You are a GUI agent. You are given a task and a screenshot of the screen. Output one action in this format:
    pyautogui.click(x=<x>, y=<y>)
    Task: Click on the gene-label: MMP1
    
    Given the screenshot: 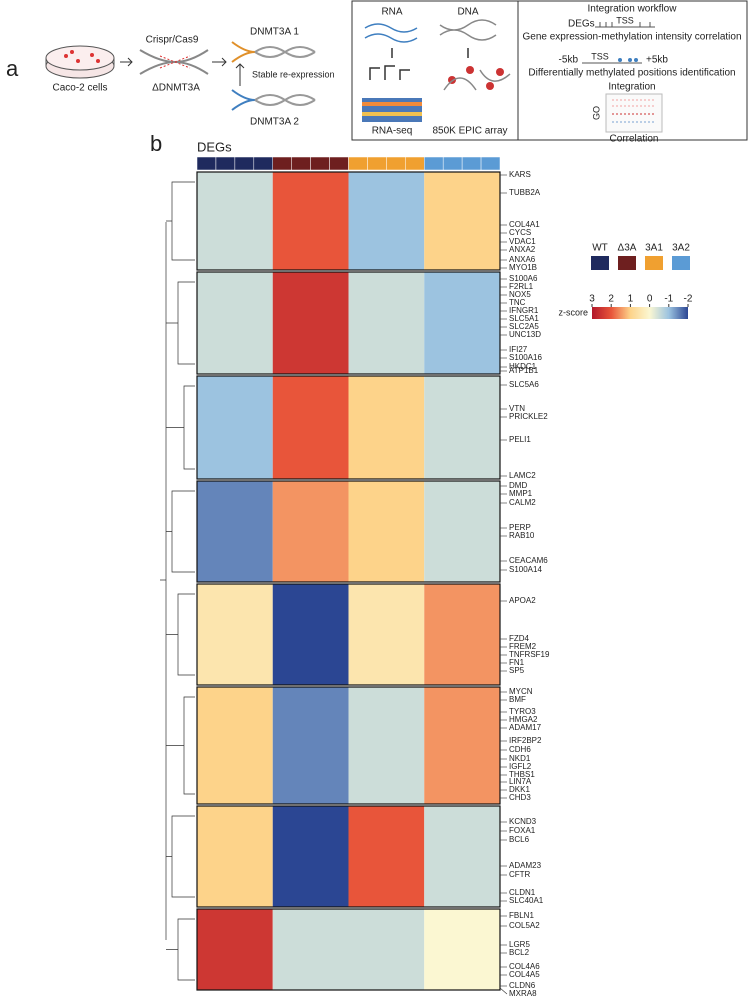 What is the action you would take?
    pyautogui.click(x=521, y=493)
    